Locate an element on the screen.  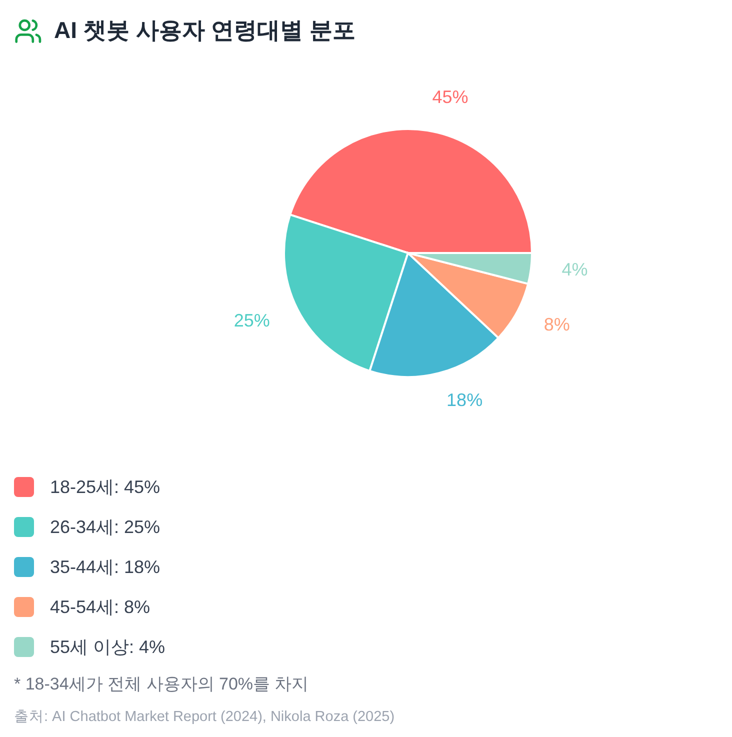
note: * 18-34세가 전체 사용자의 70%를 차지 is located at coordinates (161, 684).